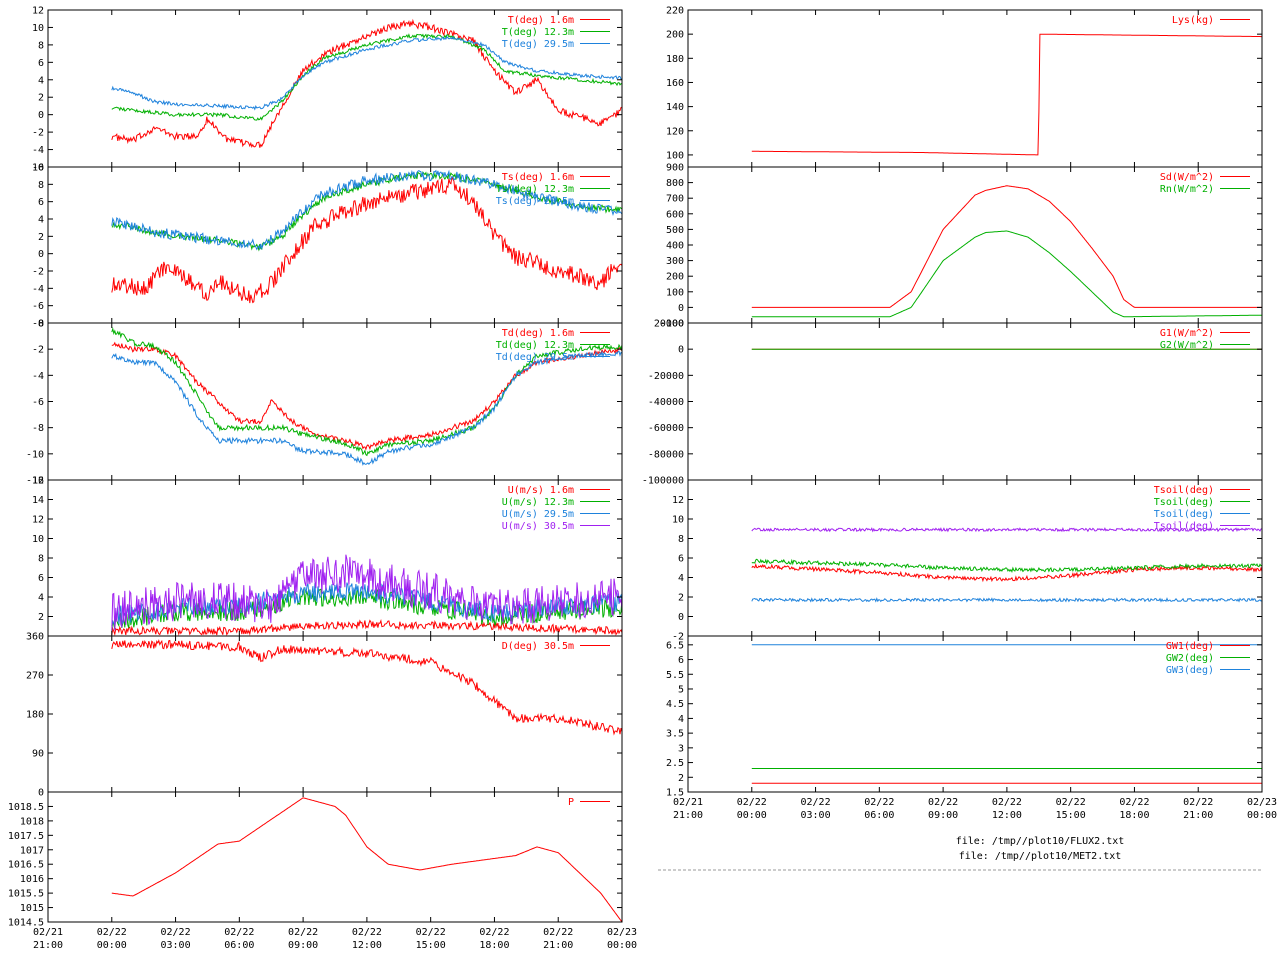 The height and width of the screenshot is (960, 1280). Describe the element at coordinates (35, 676) in the screenshot. I see `y-tick-label: 270` at that location.